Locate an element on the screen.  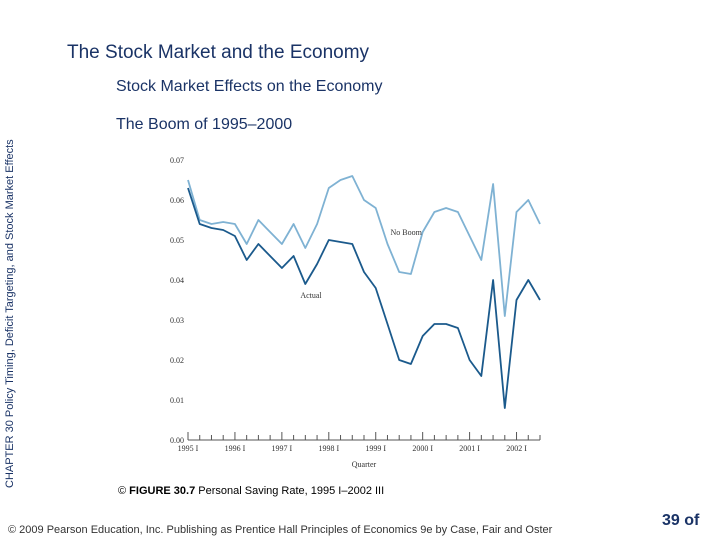
y-tick-label: 0.07 is located at coordinates (177, 160).